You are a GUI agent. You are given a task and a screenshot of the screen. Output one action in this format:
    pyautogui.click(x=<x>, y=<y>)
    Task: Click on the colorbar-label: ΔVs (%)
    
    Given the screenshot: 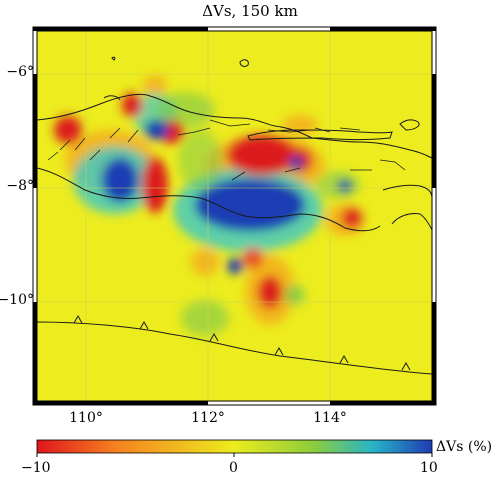 What is the action you would take?
    pyautogui.click(x=464, y=447)
    